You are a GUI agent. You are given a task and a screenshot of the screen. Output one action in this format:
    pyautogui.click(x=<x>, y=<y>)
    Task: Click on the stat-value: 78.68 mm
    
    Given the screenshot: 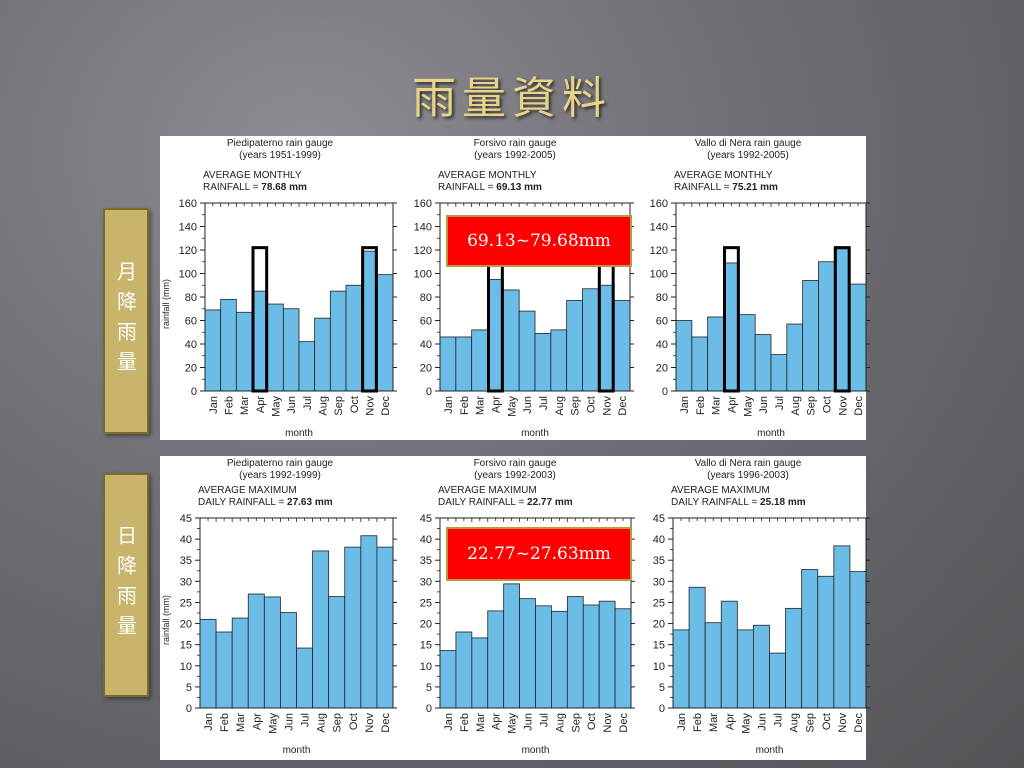 What is the action you would take?
    pyautogui.click(x=284, y=187)
    